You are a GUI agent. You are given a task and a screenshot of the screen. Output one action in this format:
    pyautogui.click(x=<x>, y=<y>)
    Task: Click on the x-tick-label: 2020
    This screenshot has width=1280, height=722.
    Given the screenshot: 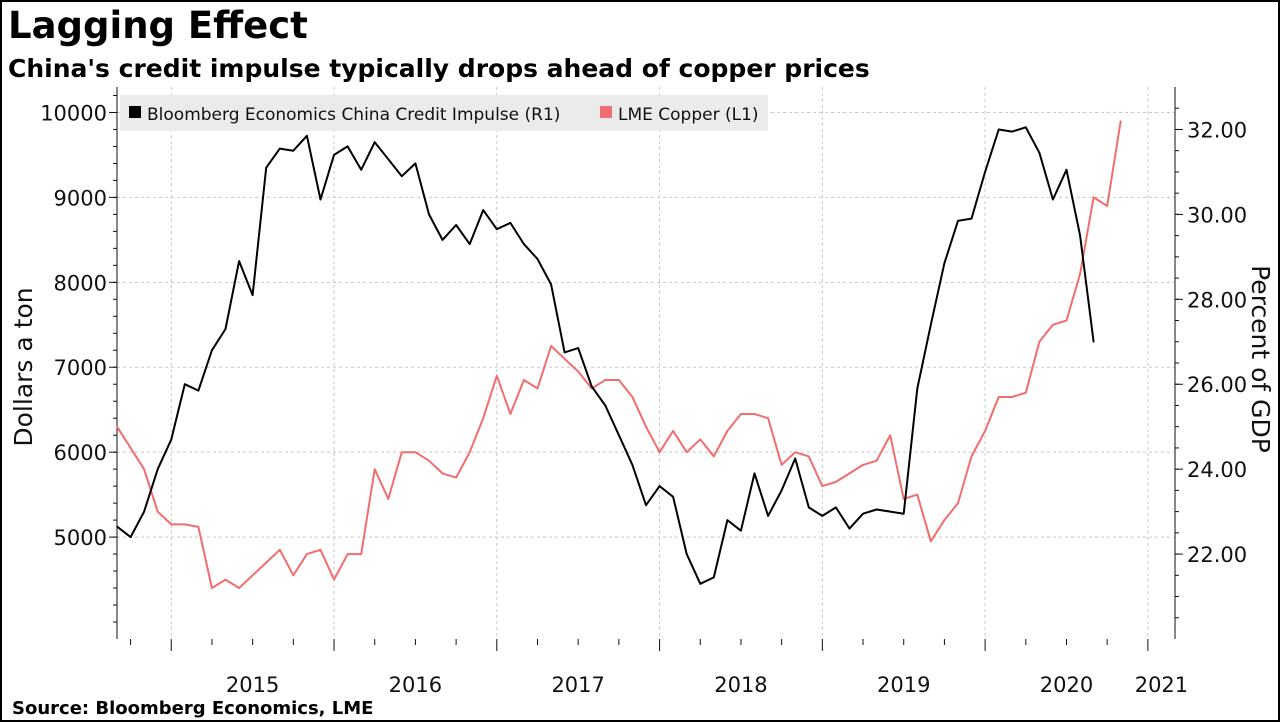 What is the action you would take?
    pyautogui.click(x=1066, y=685)
    